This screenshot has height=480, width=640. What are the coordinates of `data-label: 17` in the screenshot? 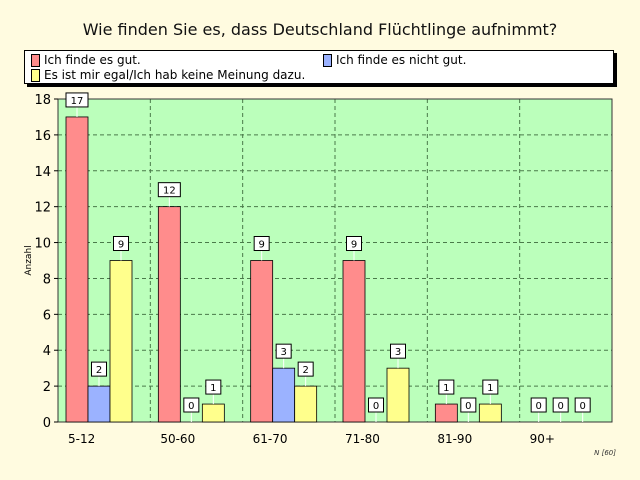 It's located at (77, 101).